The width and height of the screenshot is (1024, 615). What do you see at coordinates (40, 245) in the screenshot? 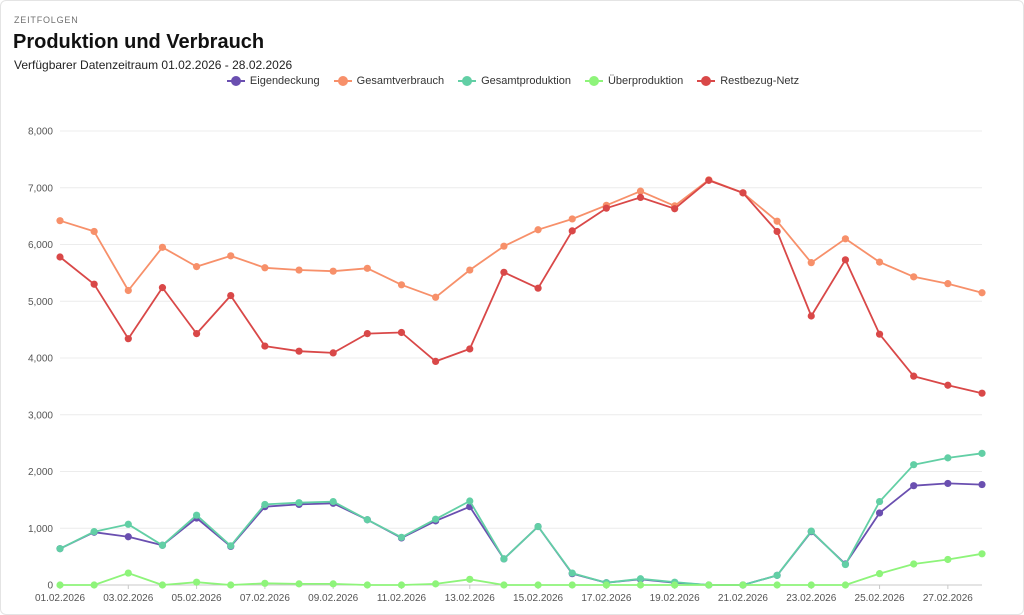
I see `y-tick-label: 6,000` at bounding box center [40, 245].